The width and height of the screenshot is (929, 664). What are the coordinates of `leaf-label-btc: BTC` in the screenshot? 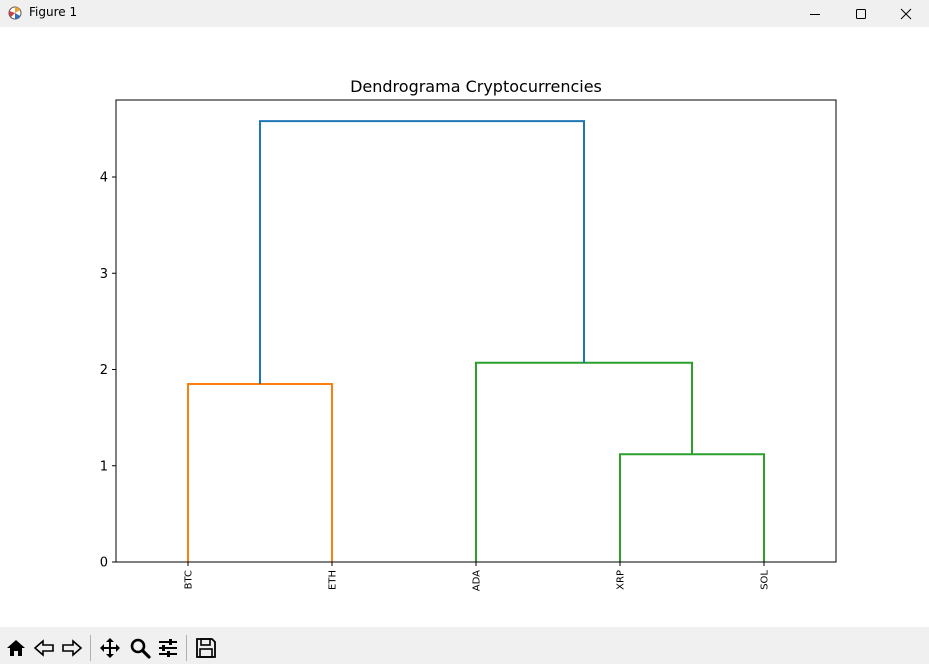 It's located at (189, 579).